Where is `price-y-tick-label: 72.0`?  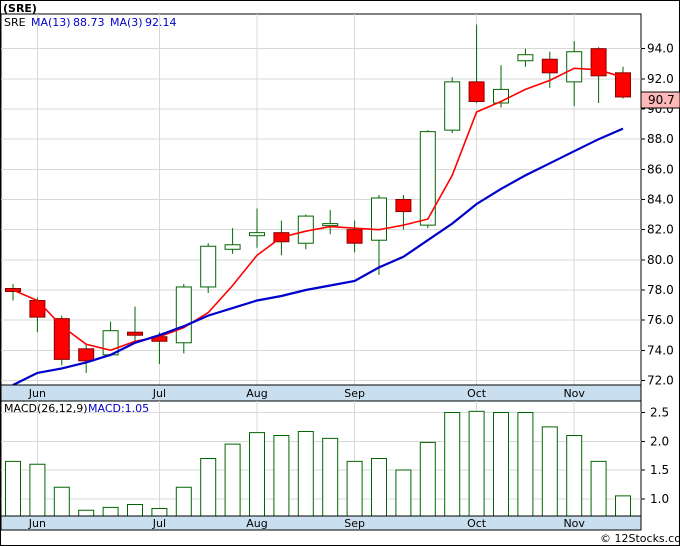 price-y-tick-label: 72.0 is located at coordinates (660, 380).